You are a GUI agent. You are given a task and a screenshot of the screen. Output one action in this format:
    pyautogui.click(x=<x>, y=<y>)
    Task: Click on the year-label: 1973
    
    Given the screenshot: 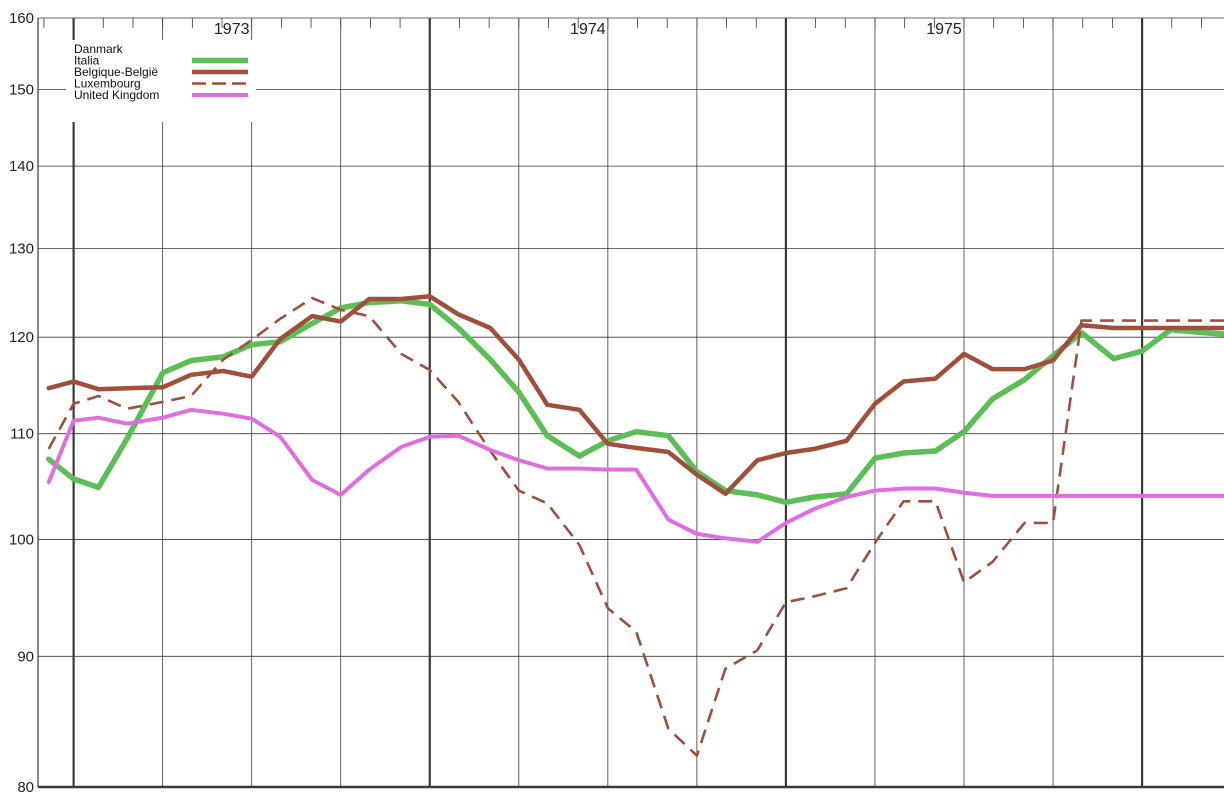 What is the action you would take?
    pyautogui.click(x=232, y=29)
    